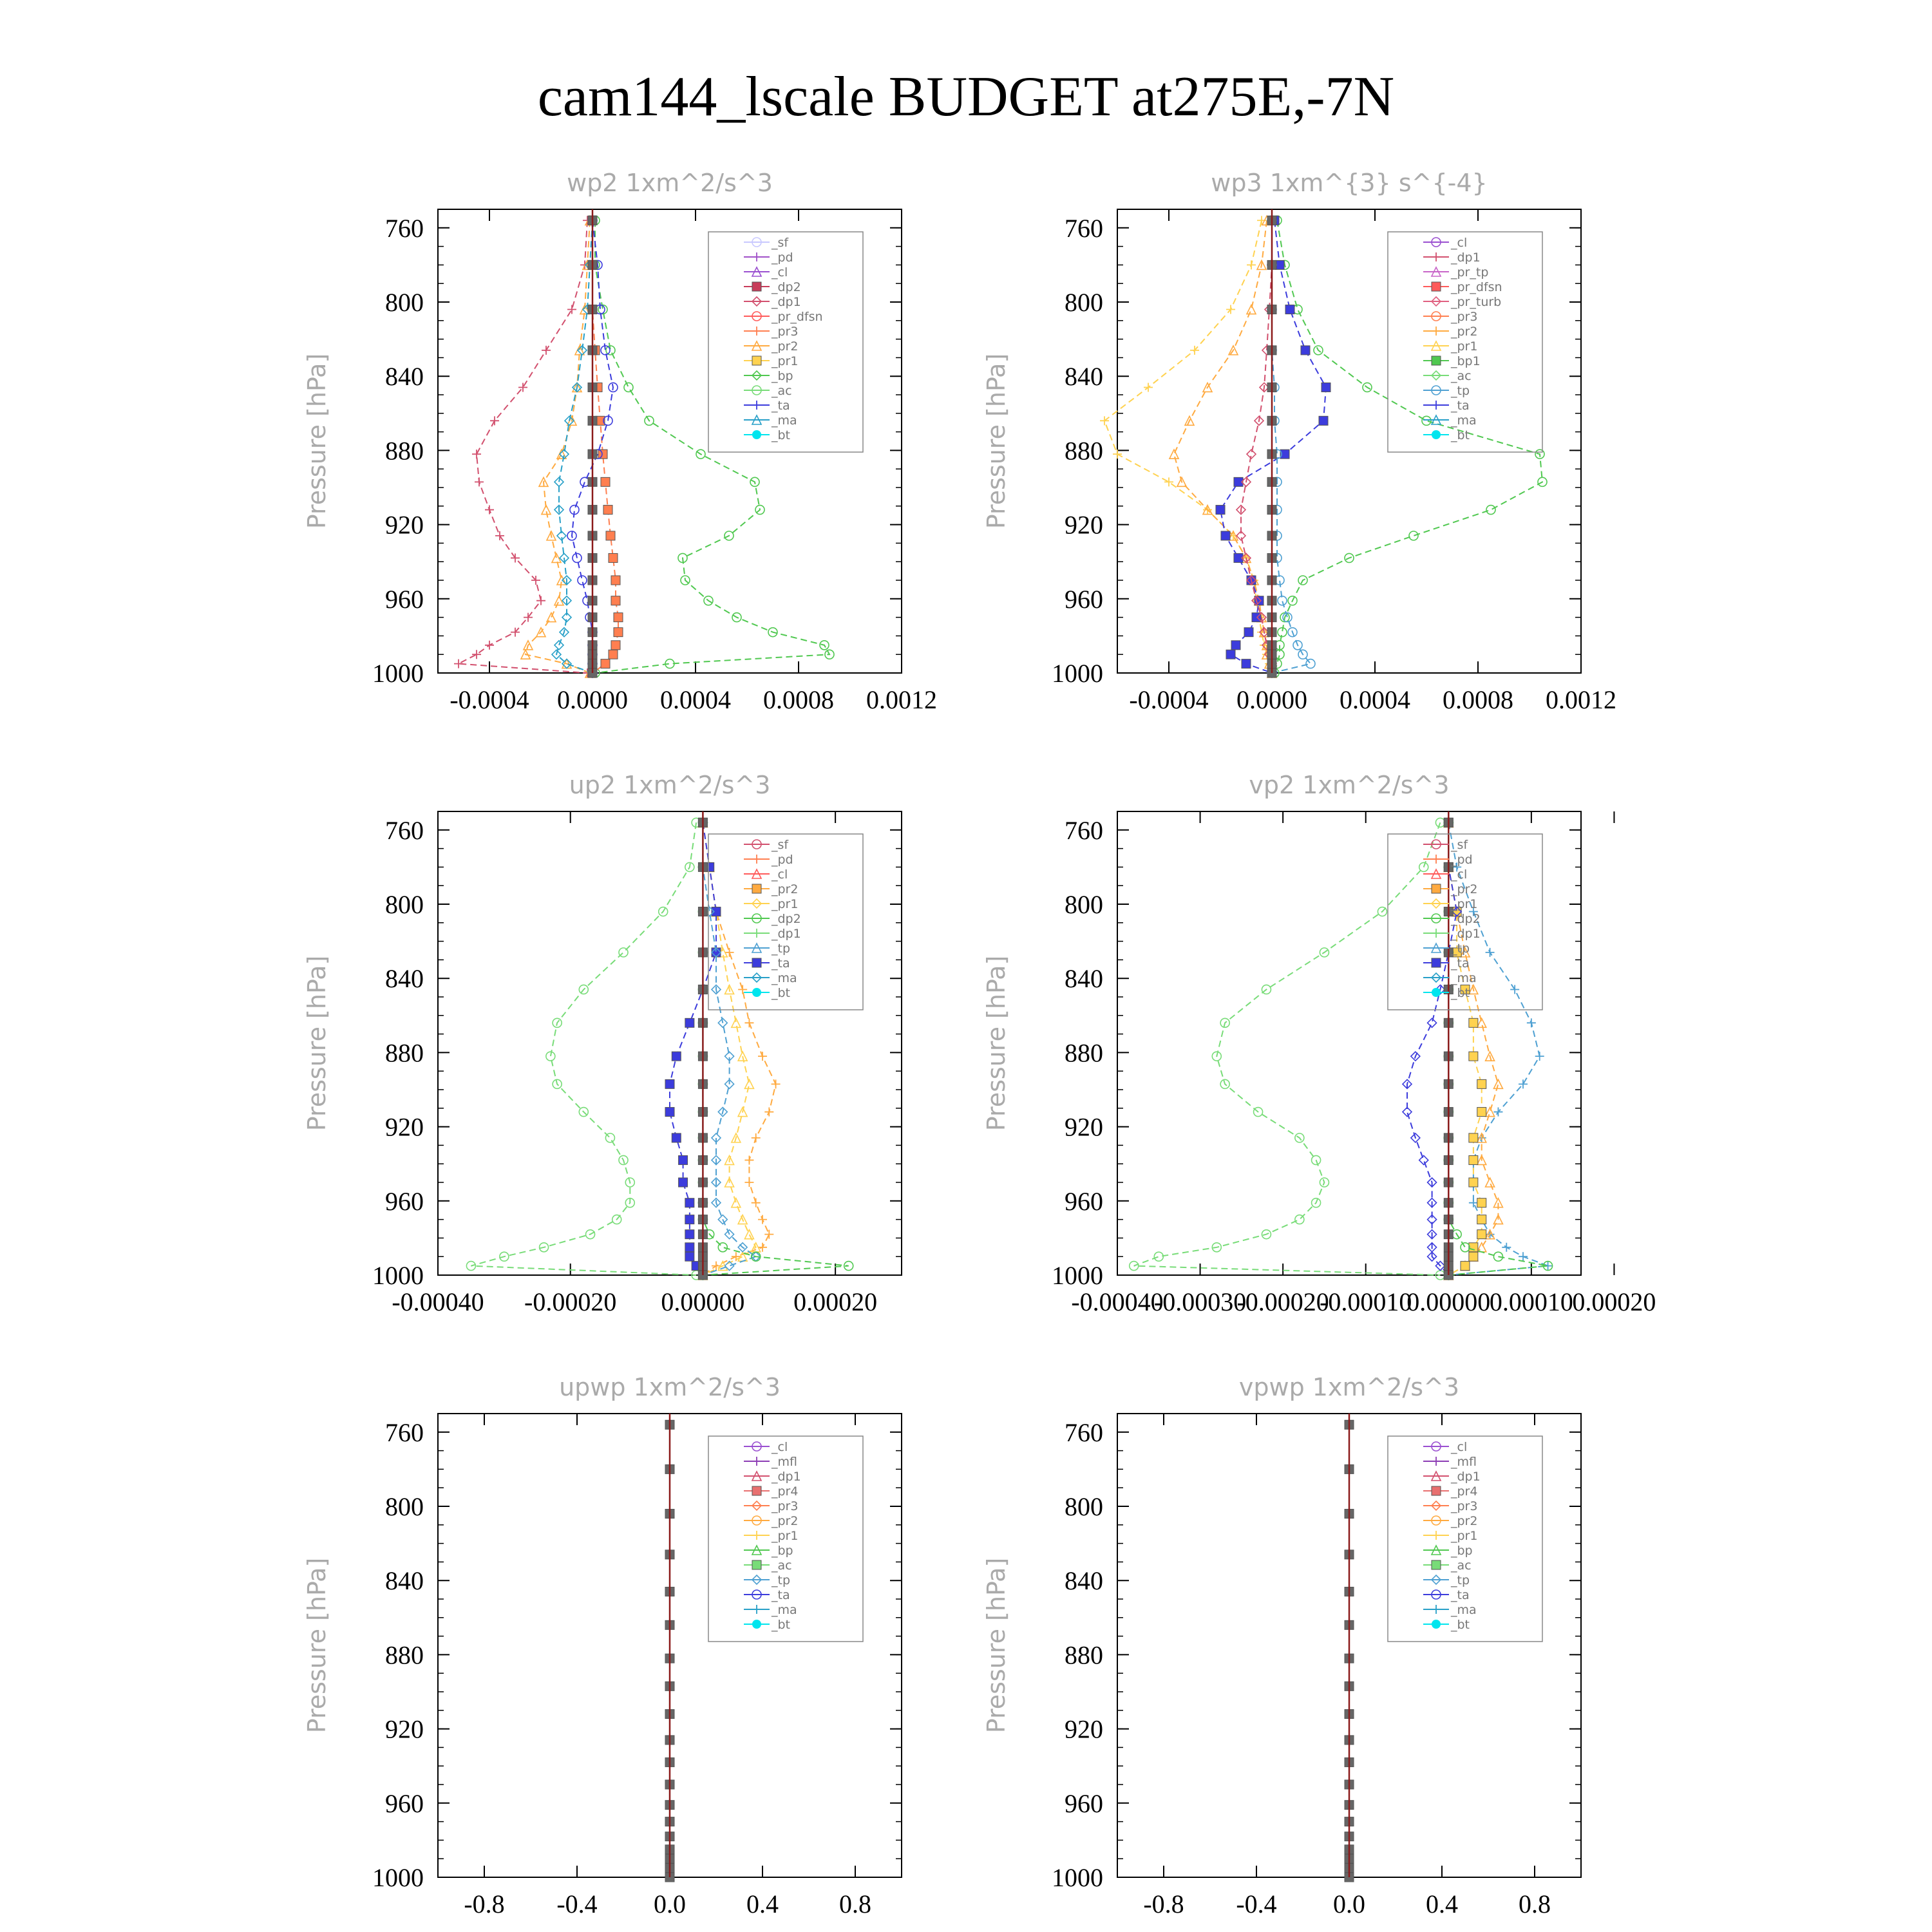 This screenshot has width=1932, height=1932. Describe the element at coordinates (438, 1301) in the screenshot. I see `x-tick-label: -0.00040` at that location.